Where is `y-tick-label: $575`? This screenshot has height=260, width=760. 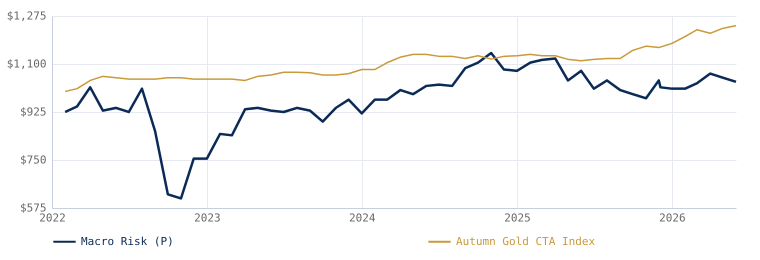
y-tick-label: $575 is located at coordinates (33, 208).